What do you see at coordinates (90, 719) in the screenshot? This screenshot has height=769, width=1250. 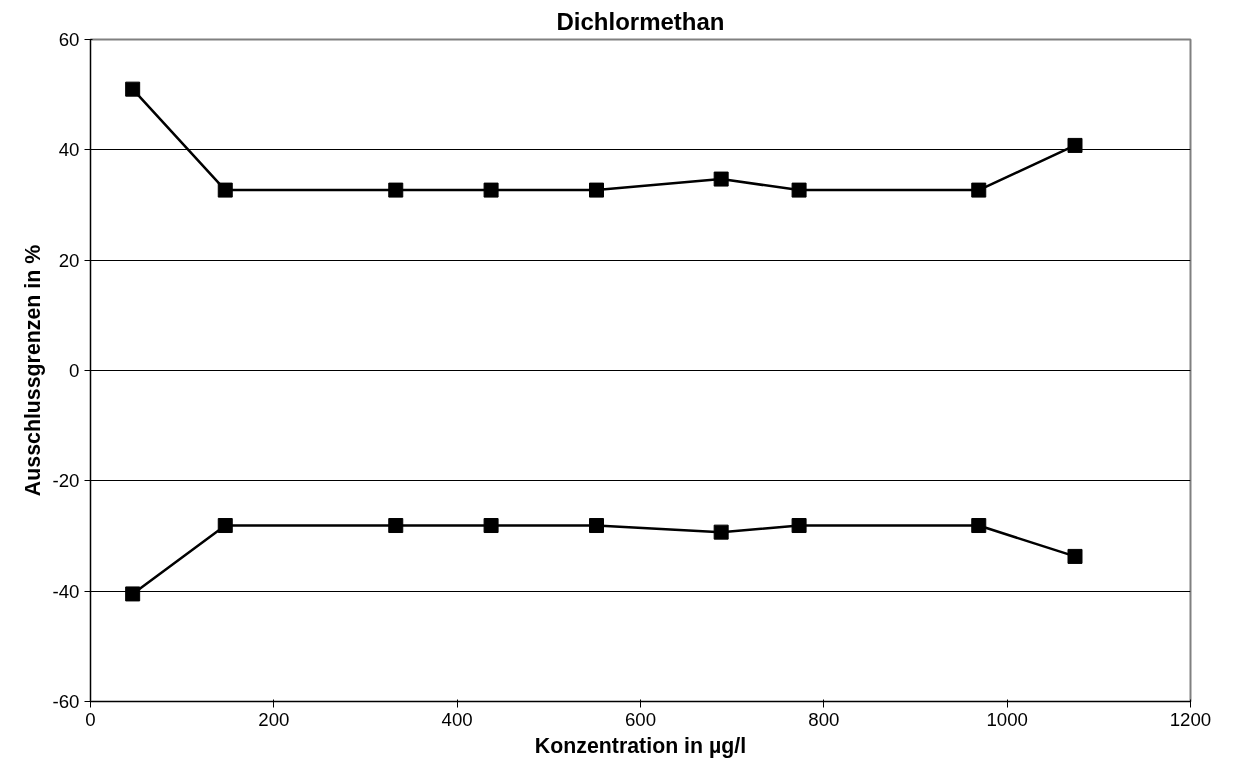 I see `x-tick-label: 0` at bounding box center [90, 719].